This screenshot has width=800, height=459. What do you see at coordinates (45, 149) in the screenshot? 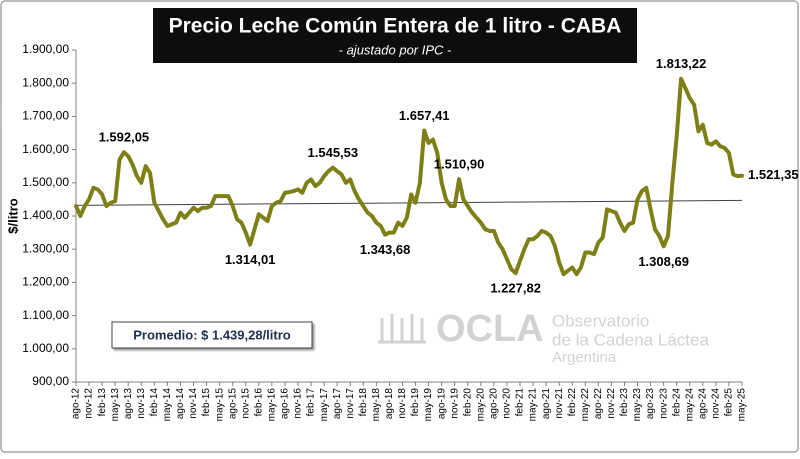
I see `y-tick-label: 1.600,00` at bounding box center [45, 149].